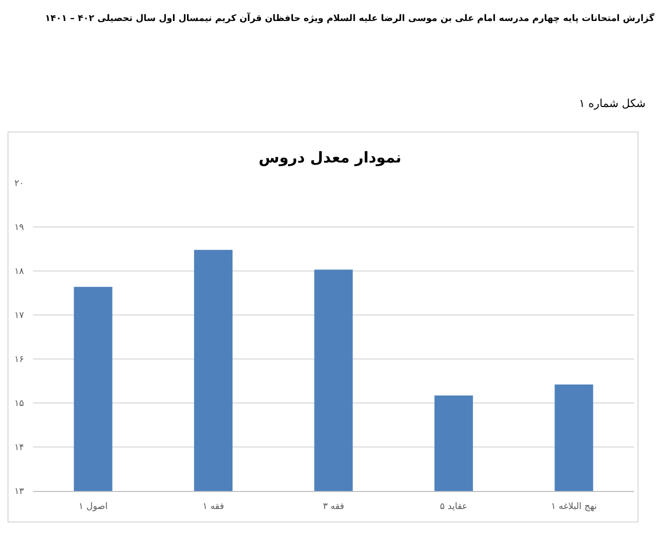 The height and width of the screenshot is (539, 663). What do you see at coordinates (19, 448) in the screenshot?
I see `y-tick-label: ۱۴` at bounding box center [19, 448].